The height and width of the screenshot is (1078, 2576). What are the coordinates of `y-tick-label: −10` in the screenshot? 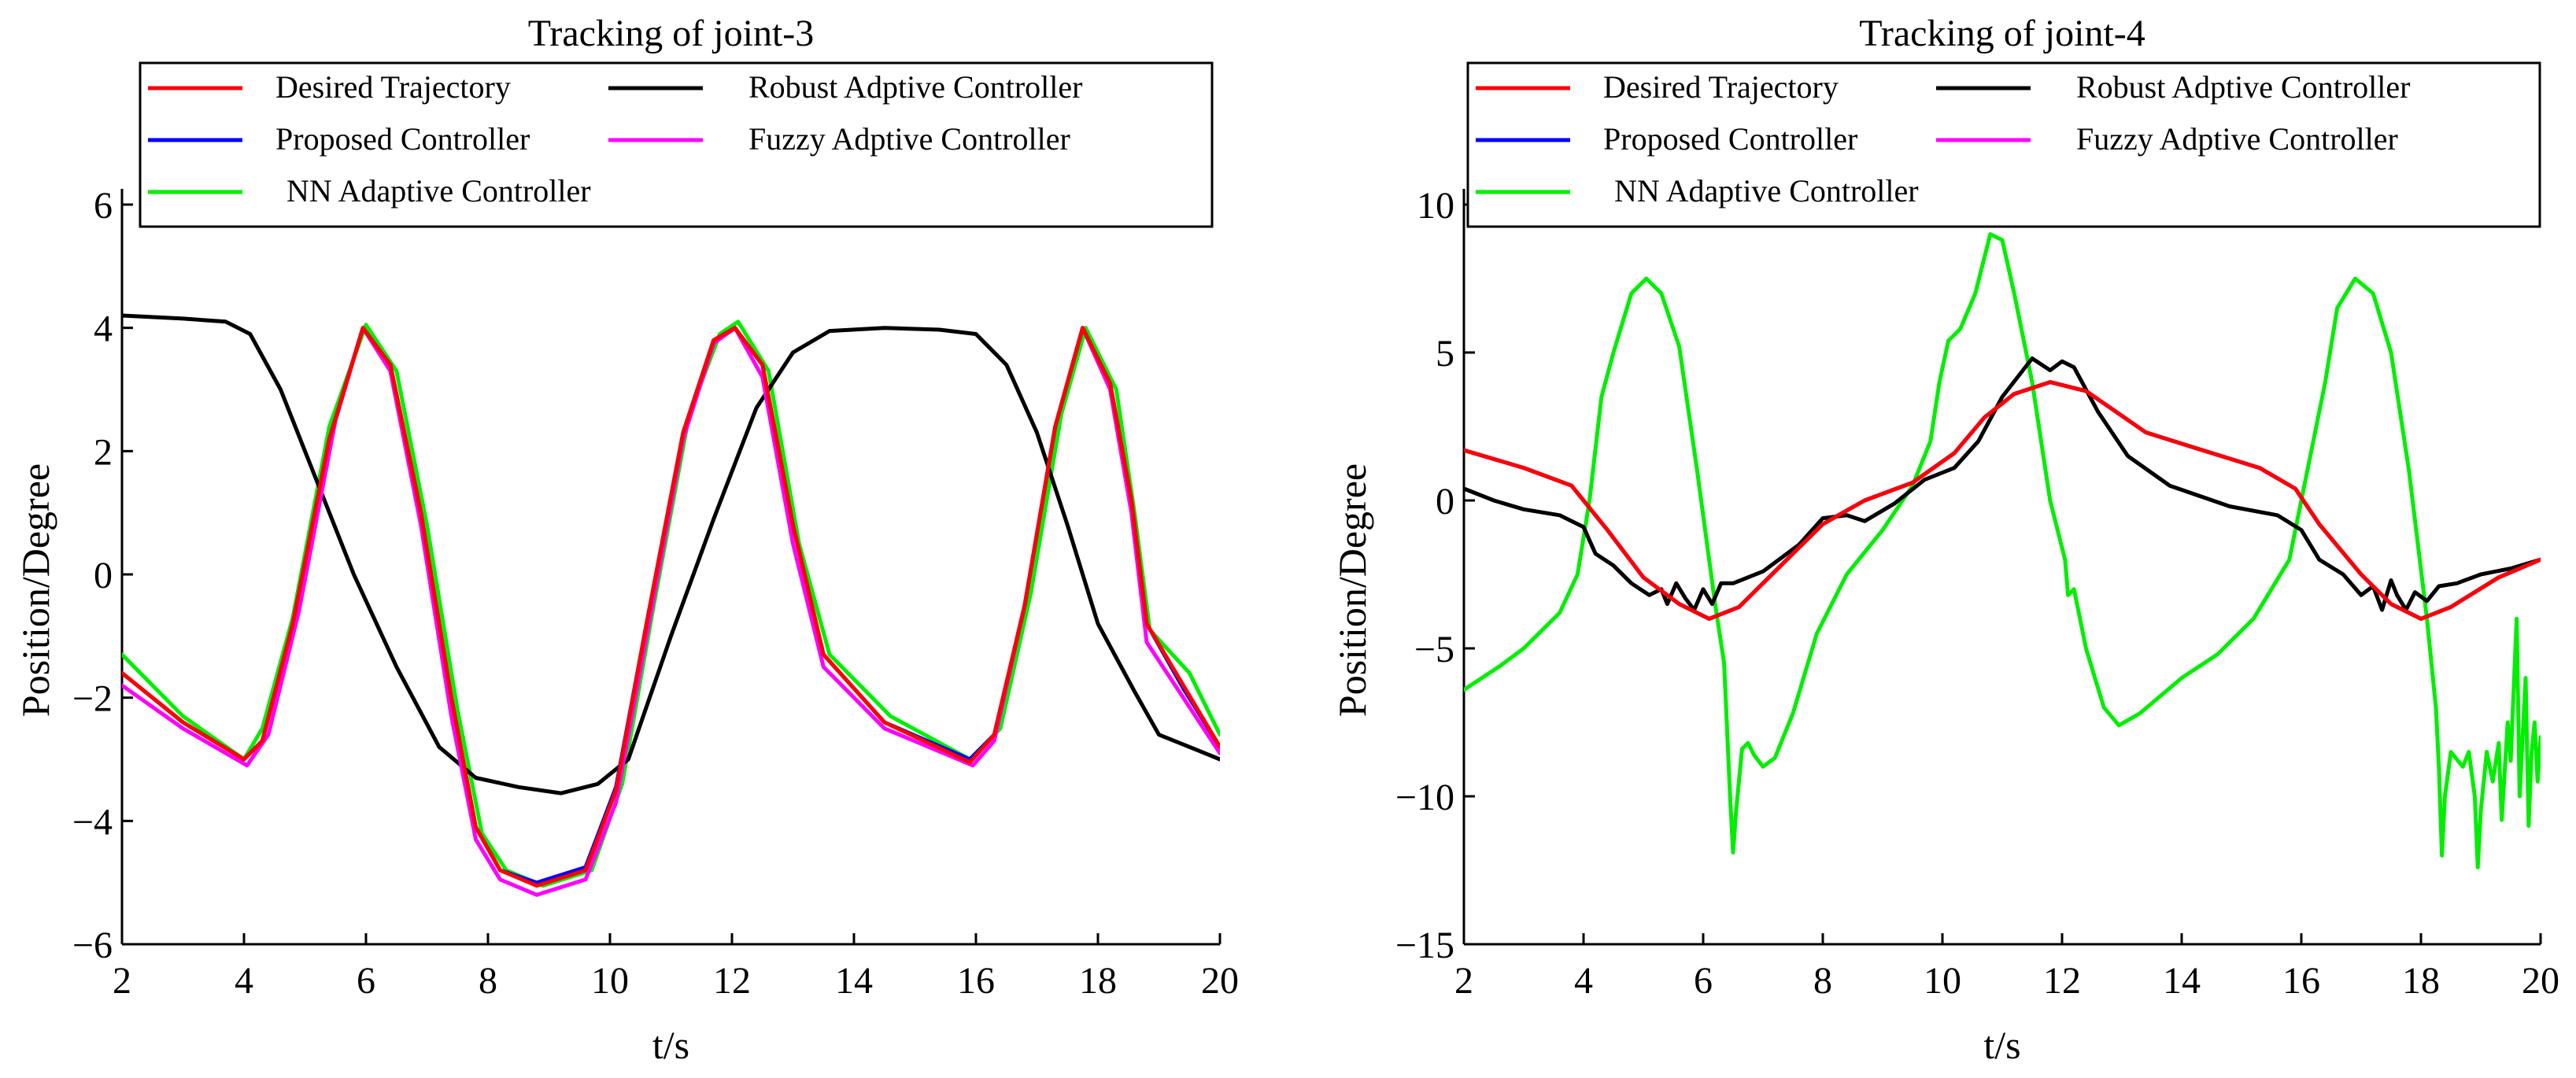 It's located at (1424, 797).